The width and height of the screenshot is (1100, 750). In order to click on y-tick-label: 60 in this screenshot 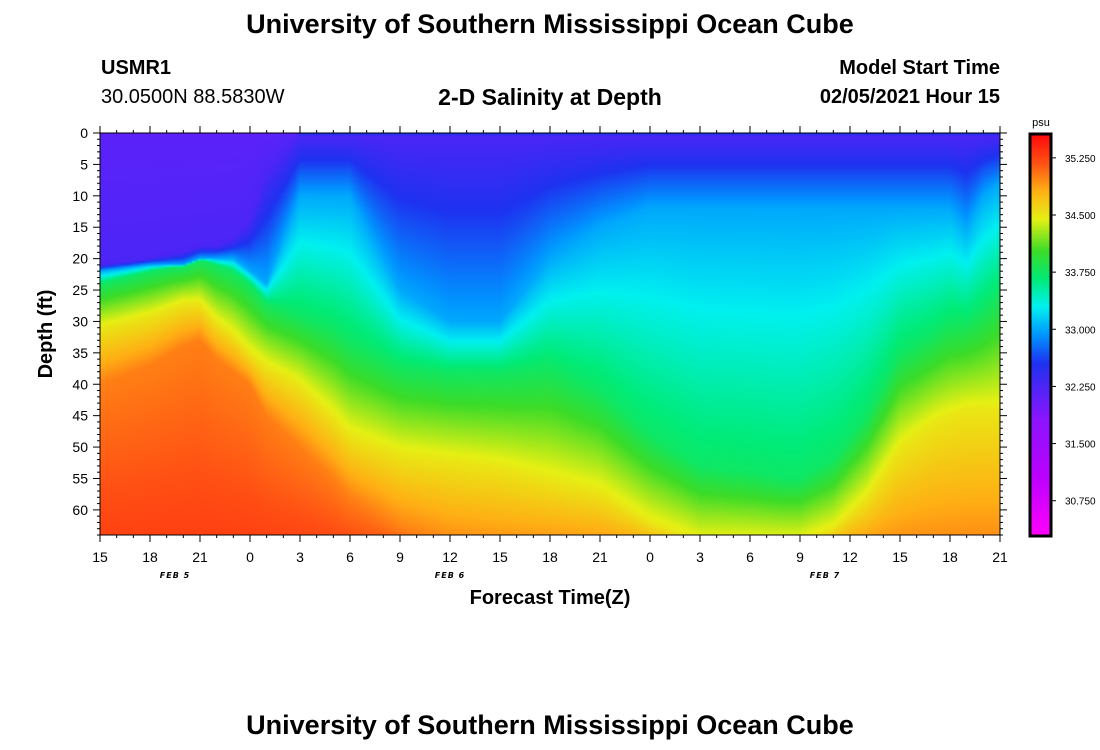, I will do `click(80, 510)`.